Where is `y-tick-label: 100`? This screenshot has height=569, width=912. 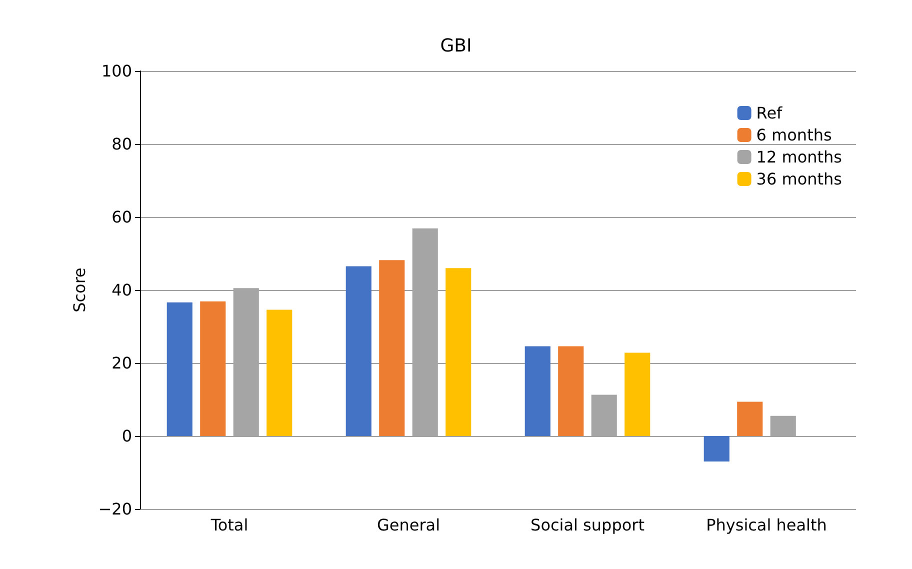 y-tick-label: 100 is located at coordinates (116, 71).